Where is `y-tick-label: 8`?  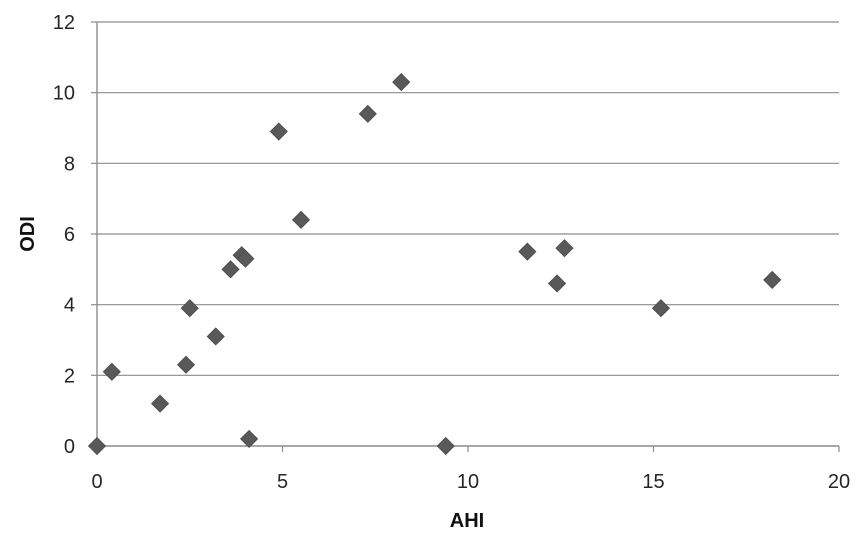
y-tick-label: 8 is located at coordinates (69, 164).